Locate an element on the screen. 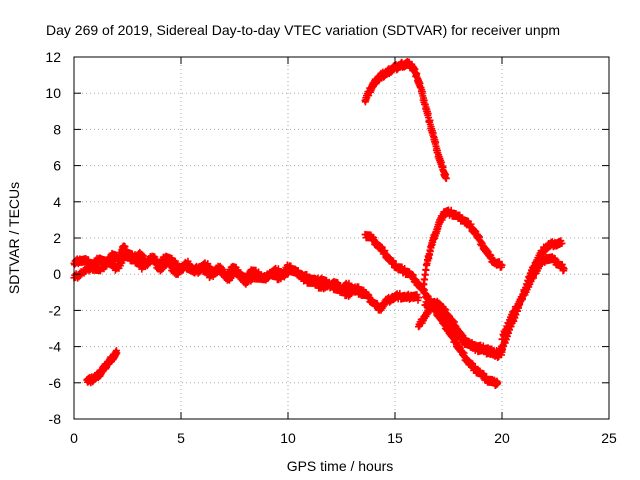  x-tick-label: 0 is located at coordinates (74, 438).